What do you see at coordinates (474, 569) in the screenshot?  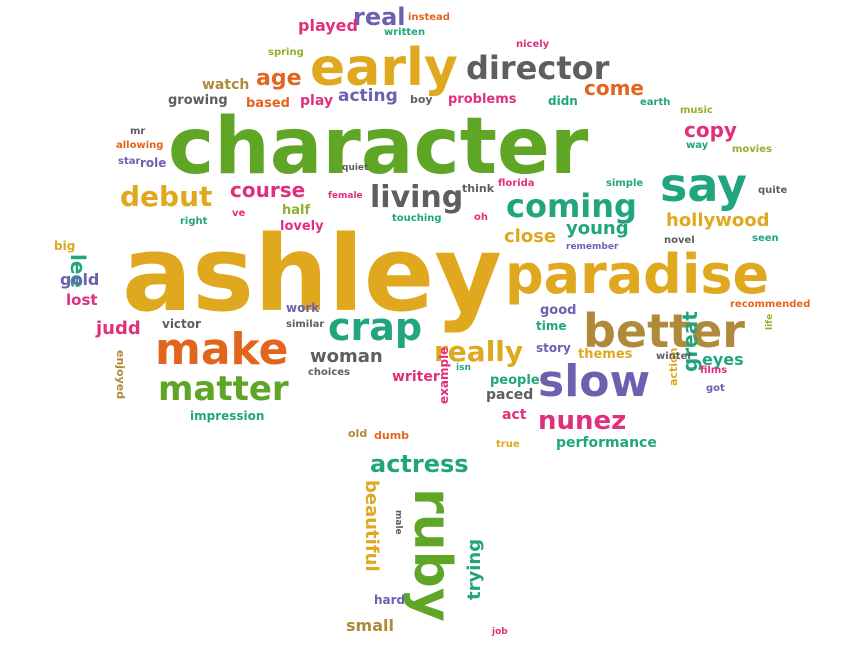 I see `cloud-word: trying` at bounding box center [474, 569].